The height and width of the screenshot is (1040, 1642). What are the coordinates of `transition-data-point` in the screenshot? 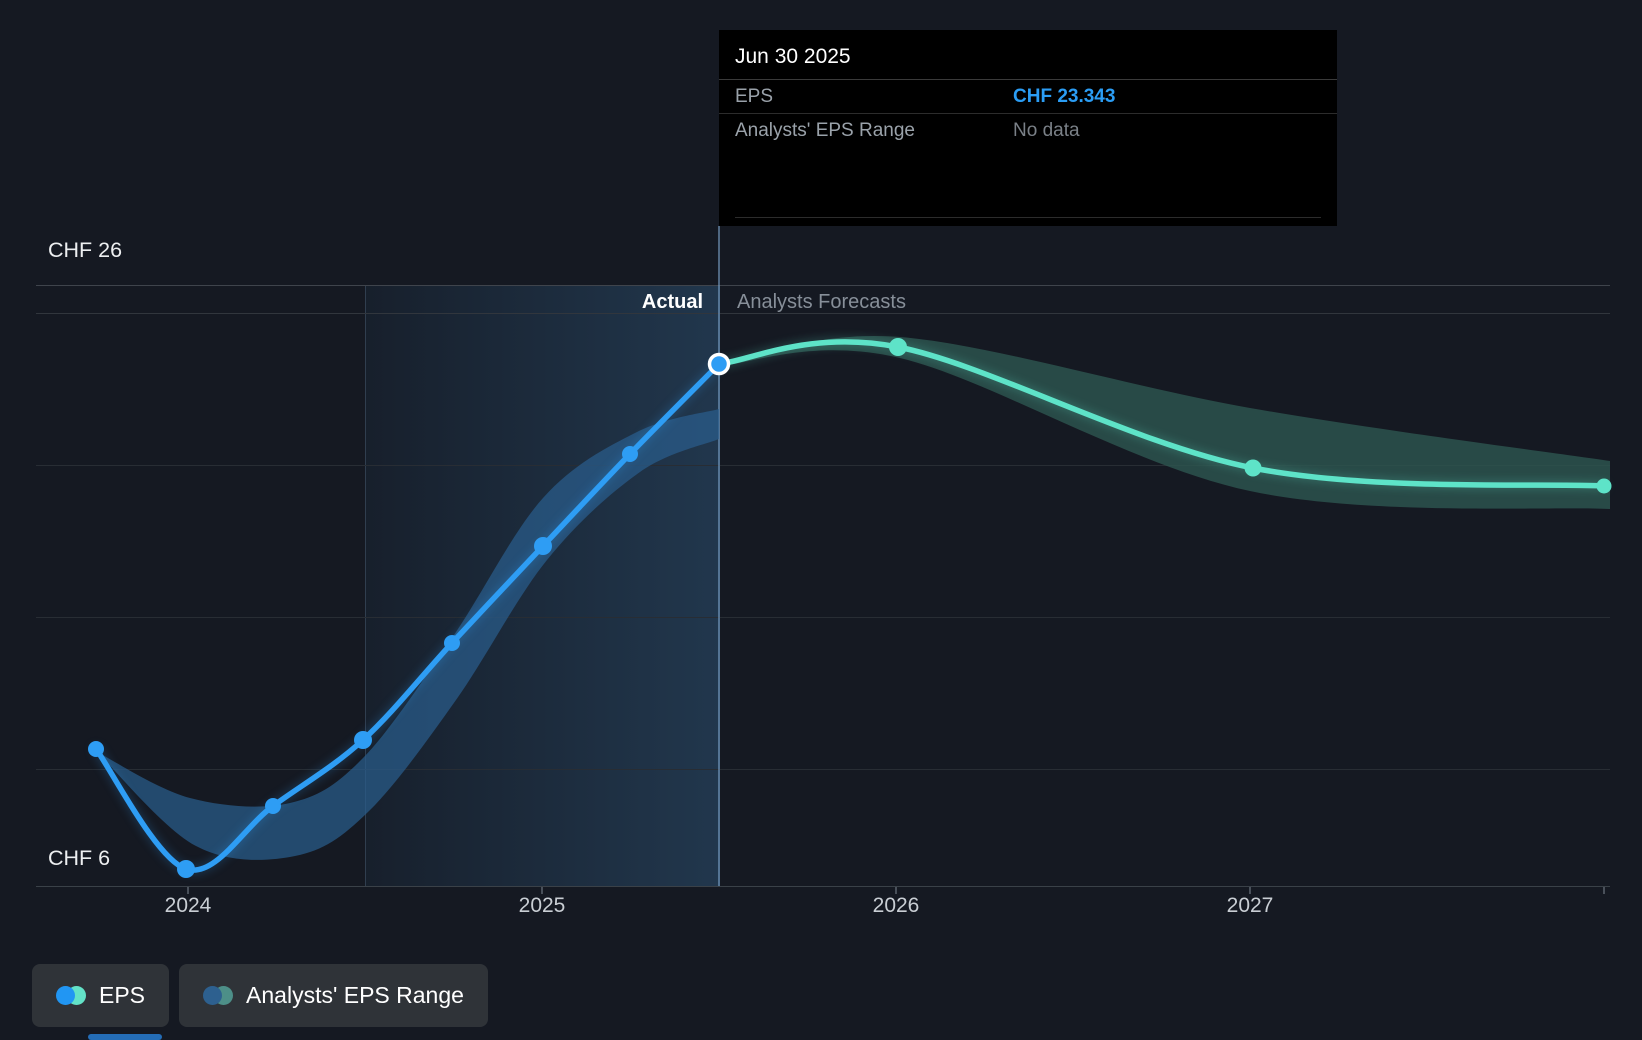 It's located at (719, 364).